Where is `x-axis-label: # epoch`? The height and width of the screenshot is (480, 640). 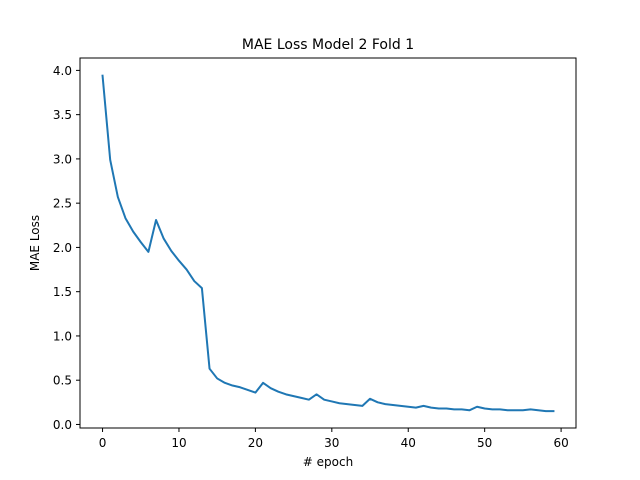 x-axis-label: # epoch is located at coordinates (328, 462).